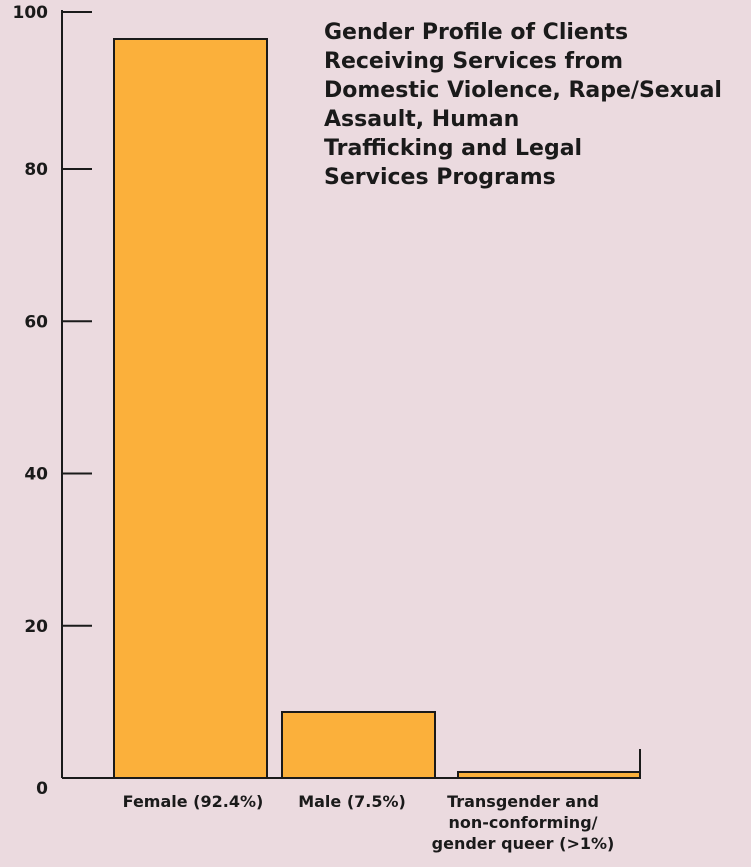 This screenshot has height=867, width=751. I want to click on y-tick-label-80: 80, so click(36, 170).